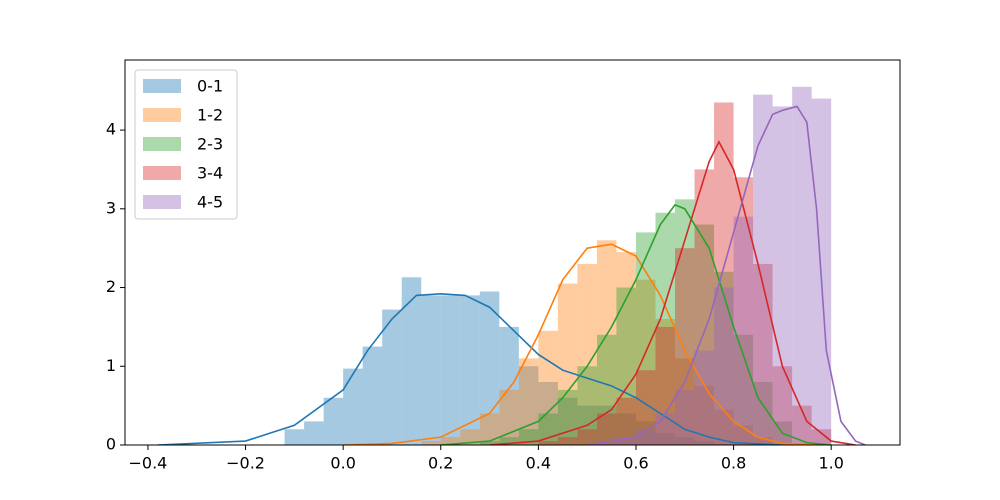 This screenshot has height=500, width=1000. What do you see at coordinates (245, 463) in the screenshot?
I see `x-tick-label: −0.2` at bounding box center [245, 463].